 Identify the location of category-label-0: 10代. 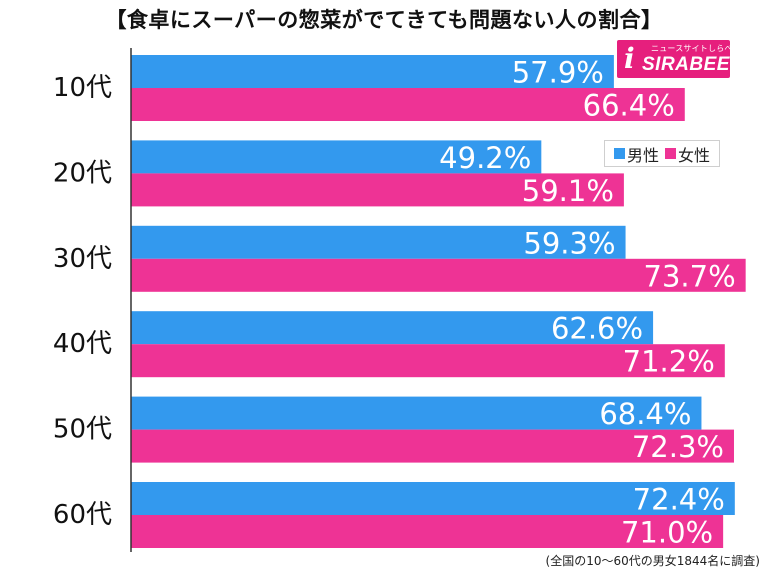
(82, 88).